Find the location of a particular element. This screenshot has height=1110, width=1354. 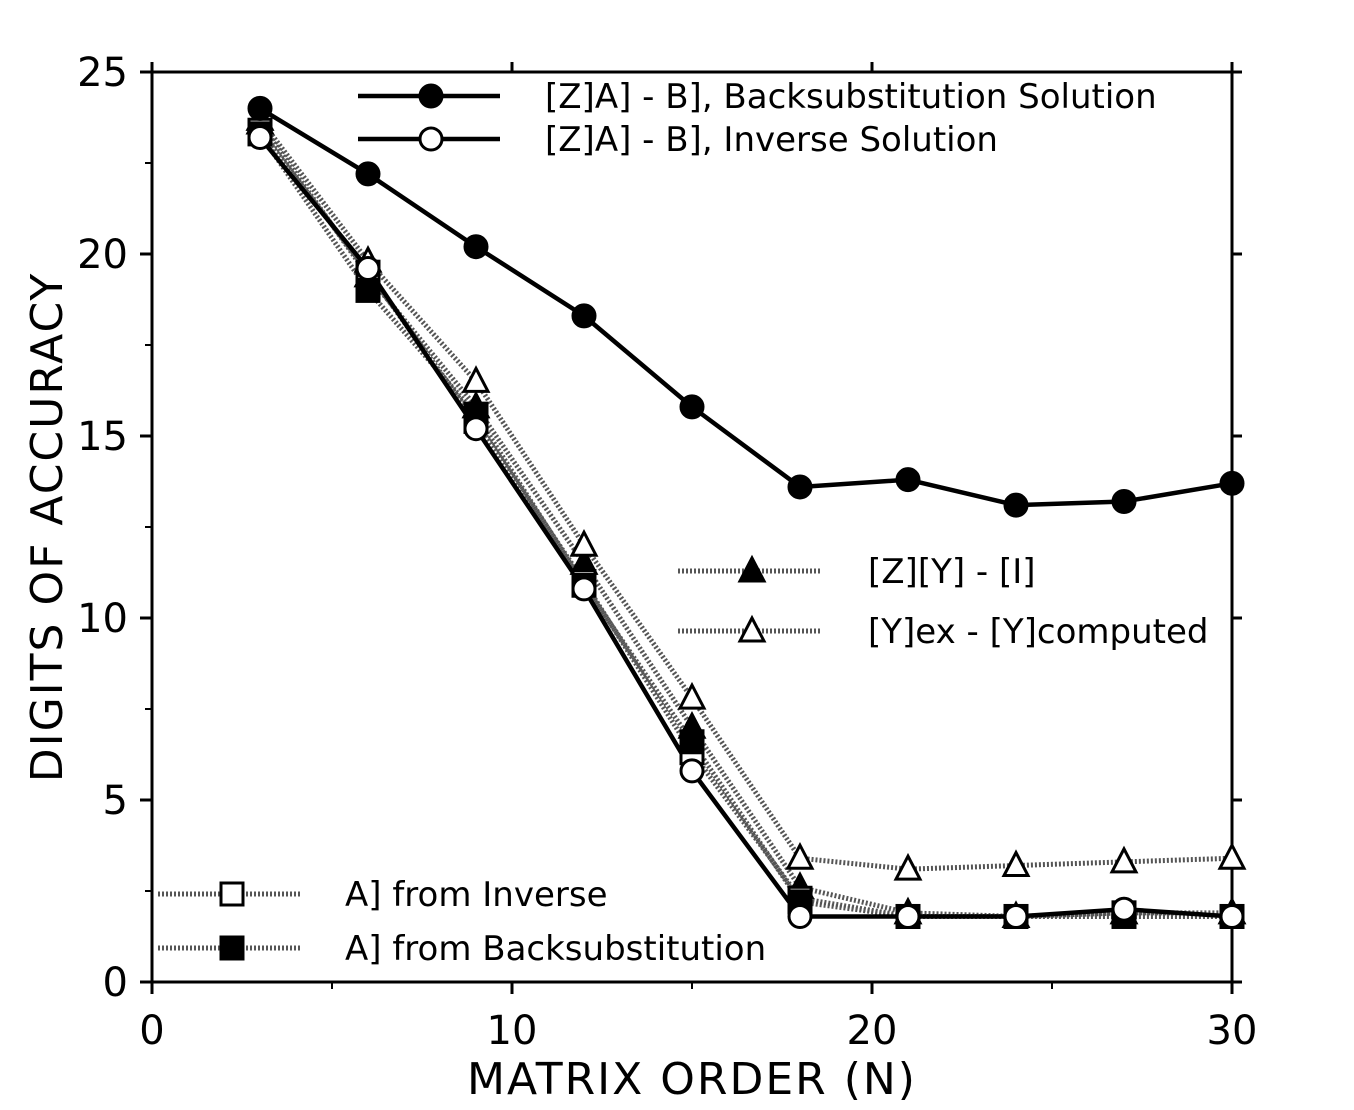

x-tick-label: 10 is located at coordinates (512, 1031).